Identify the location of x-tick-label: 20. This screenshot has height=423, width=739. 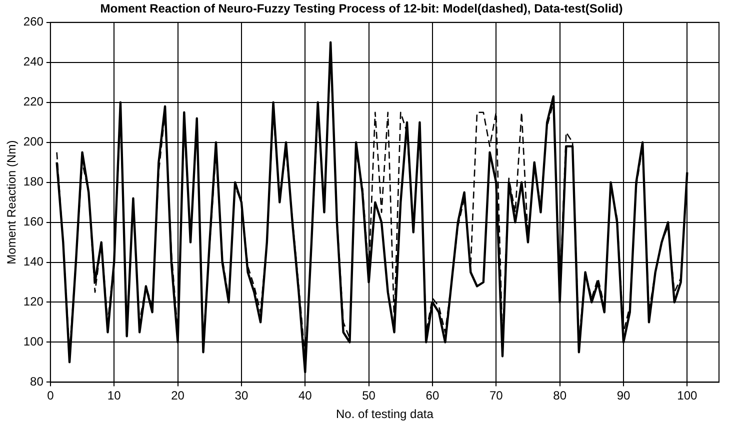
(178, 395).